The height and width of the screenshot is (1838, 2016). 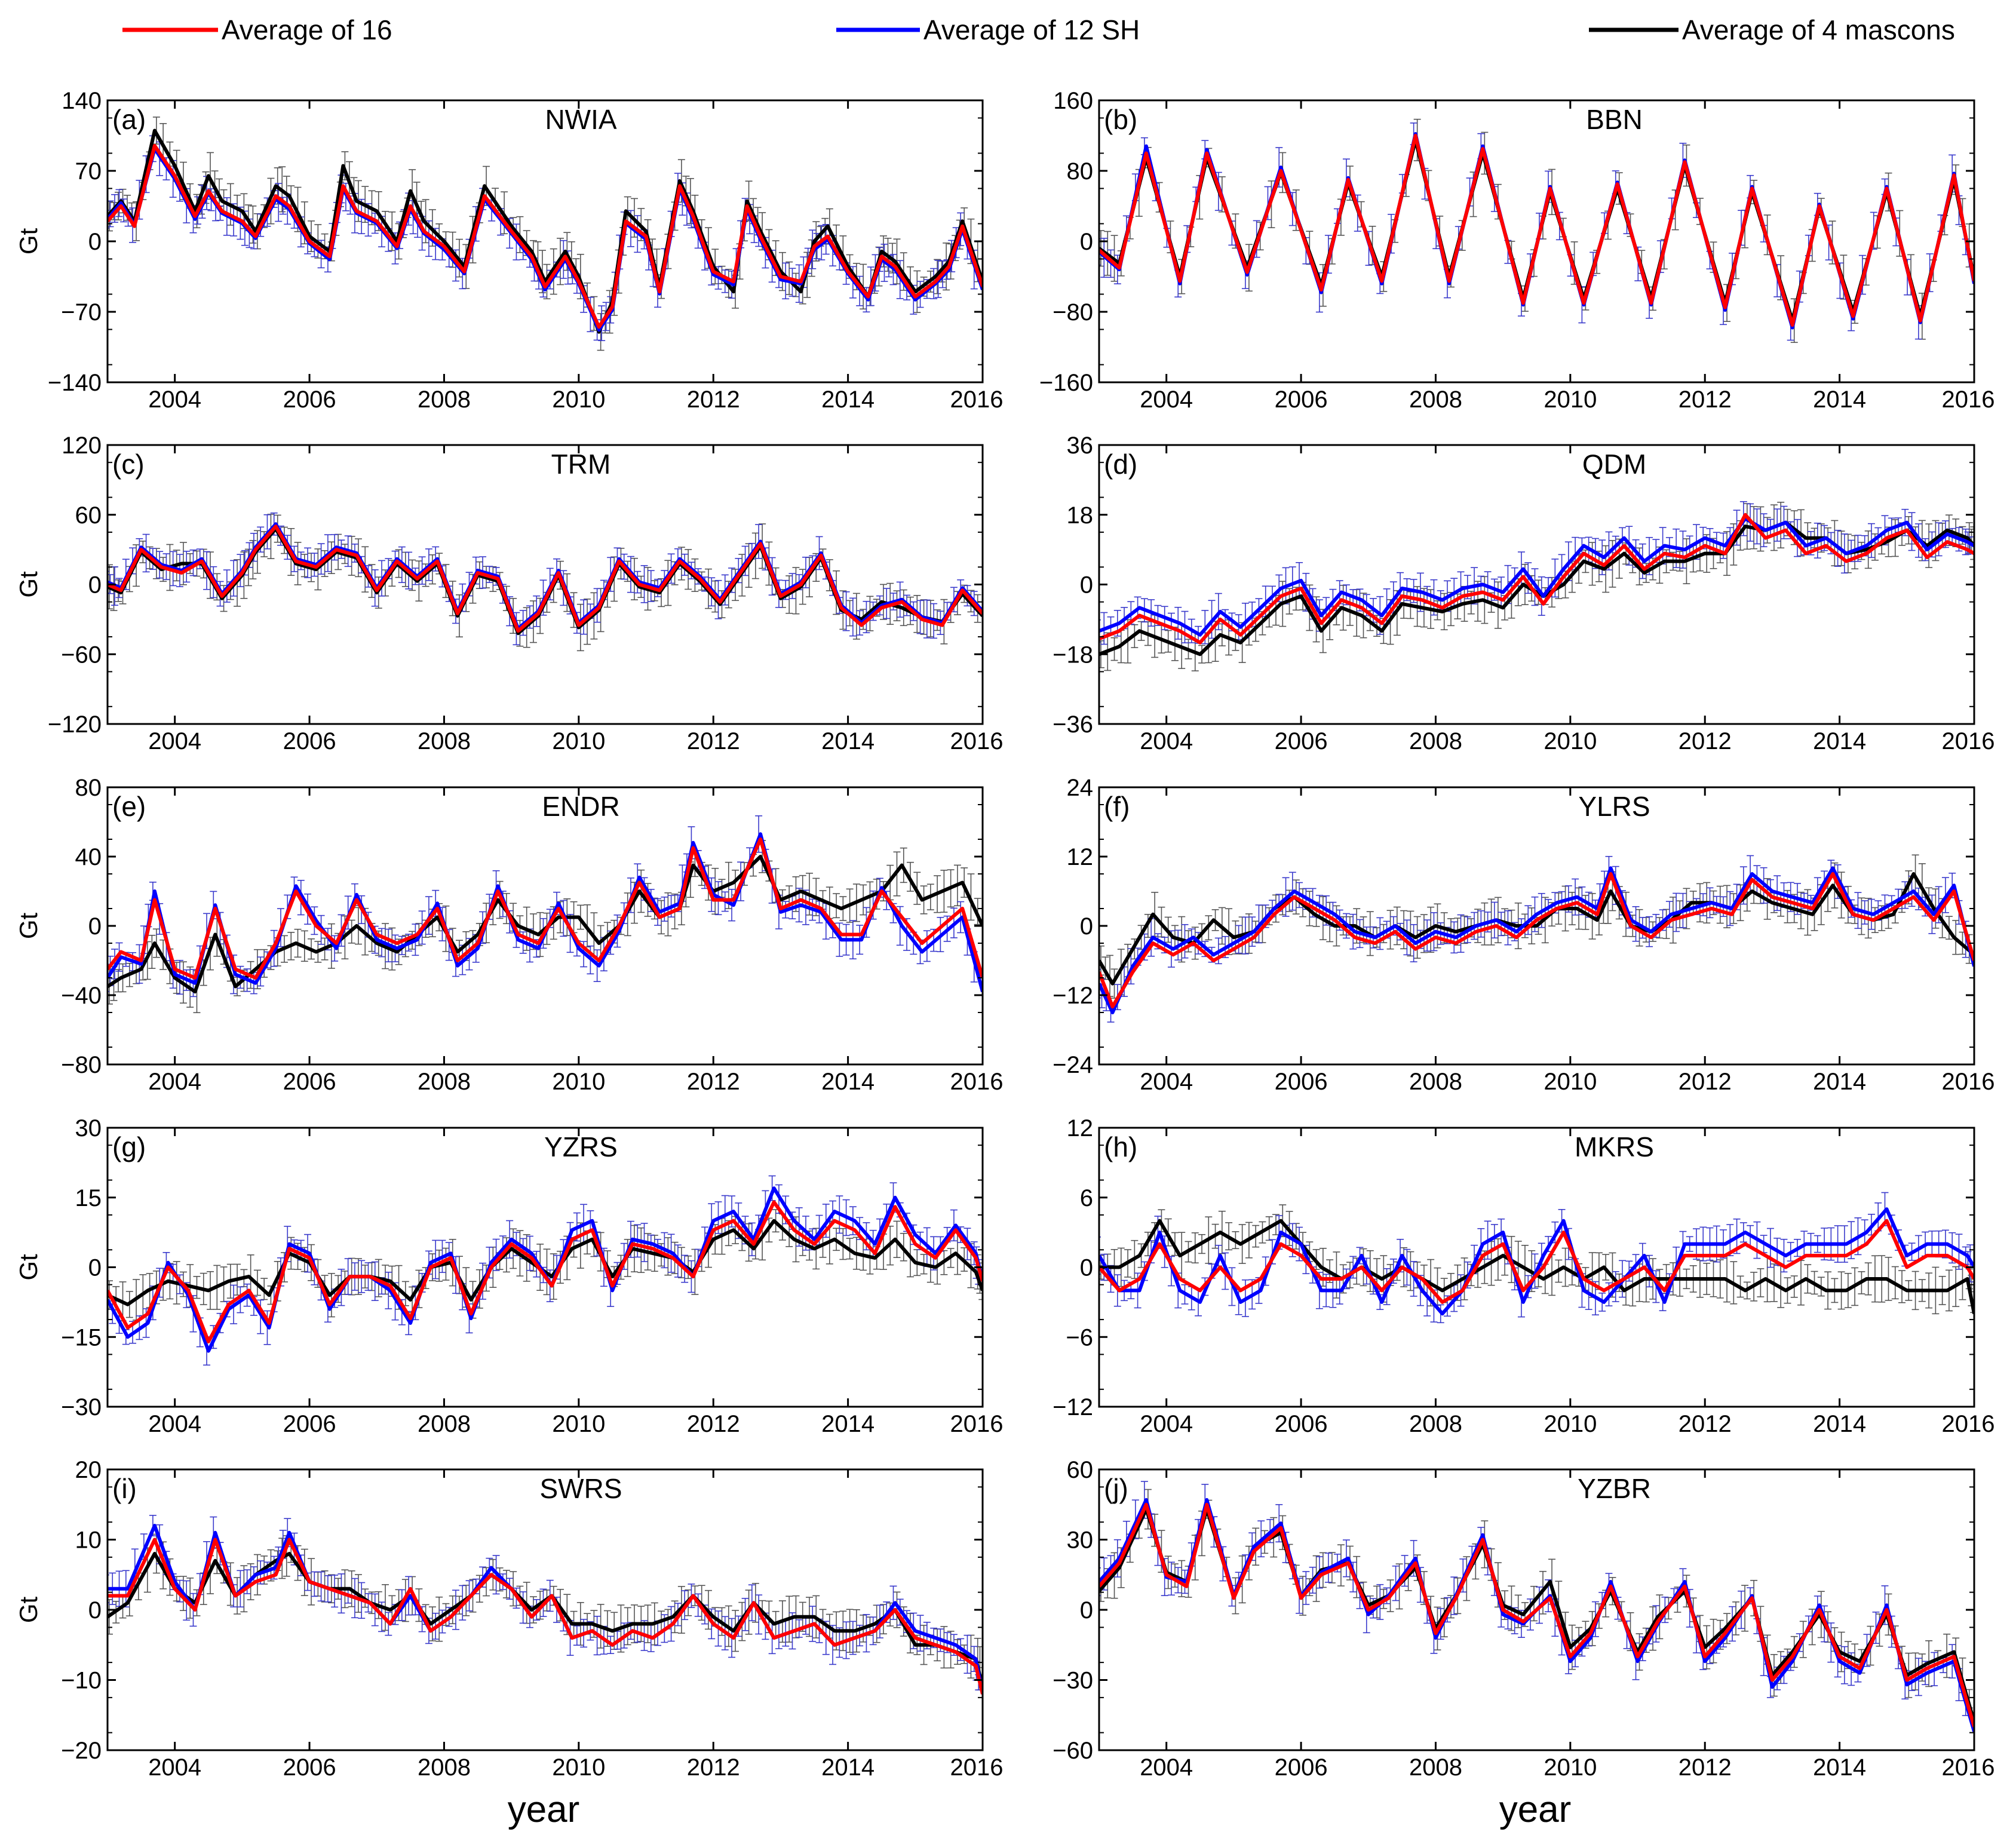 What do you see at coordinates (1073, 725) in the screenshot?
I see `y-tick-label: −36` at bounding box center [1073, 725].